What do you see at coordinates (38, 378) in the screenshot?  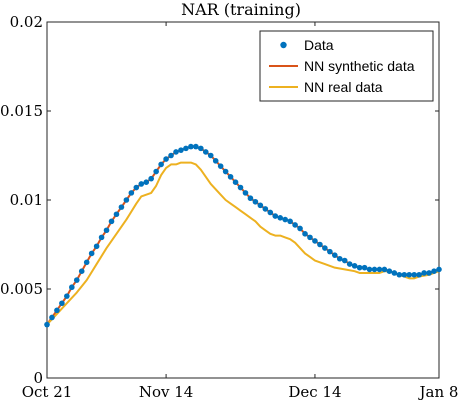 I see `y-tick-label: 0` at bounding box center [38, 378].